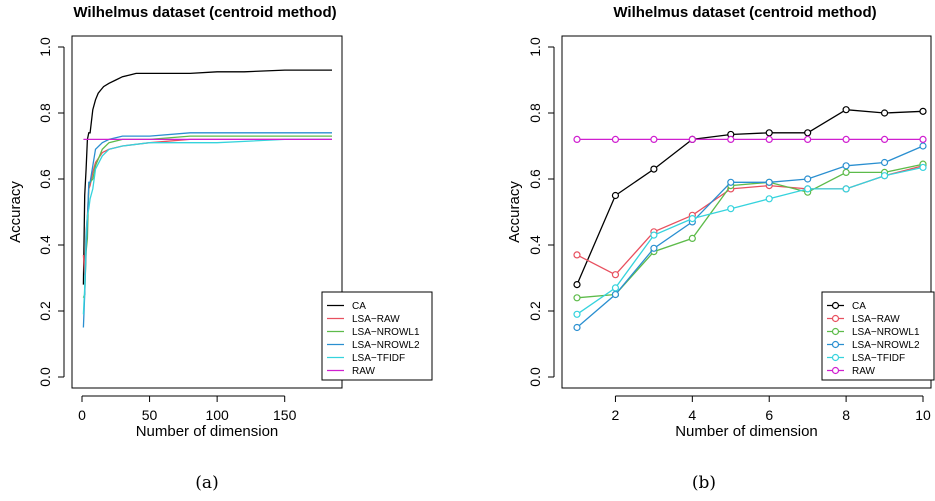  What do you see at coordinates (150, 415) in the screenshot?
I see `x-tick-label: 50` at bounding box center [150, 415].